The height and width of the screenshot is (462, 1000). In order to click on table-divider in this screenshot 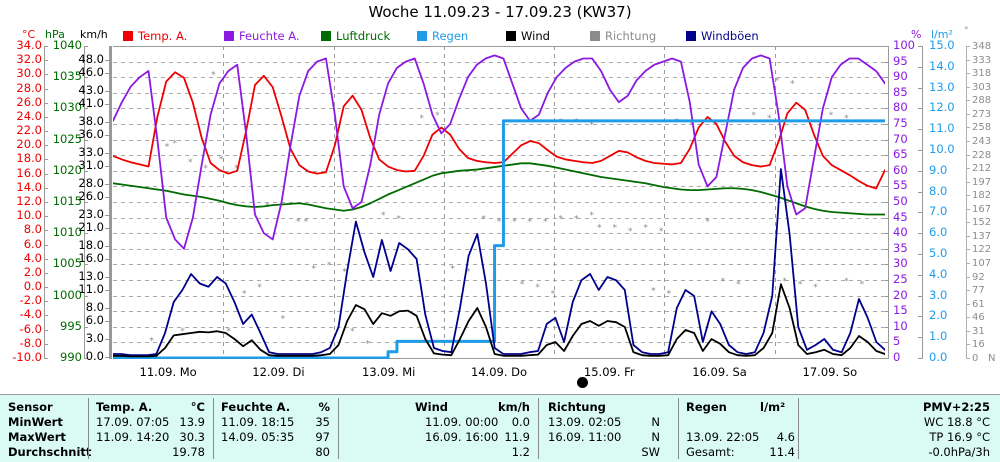, I will do `click(338, 428)`.